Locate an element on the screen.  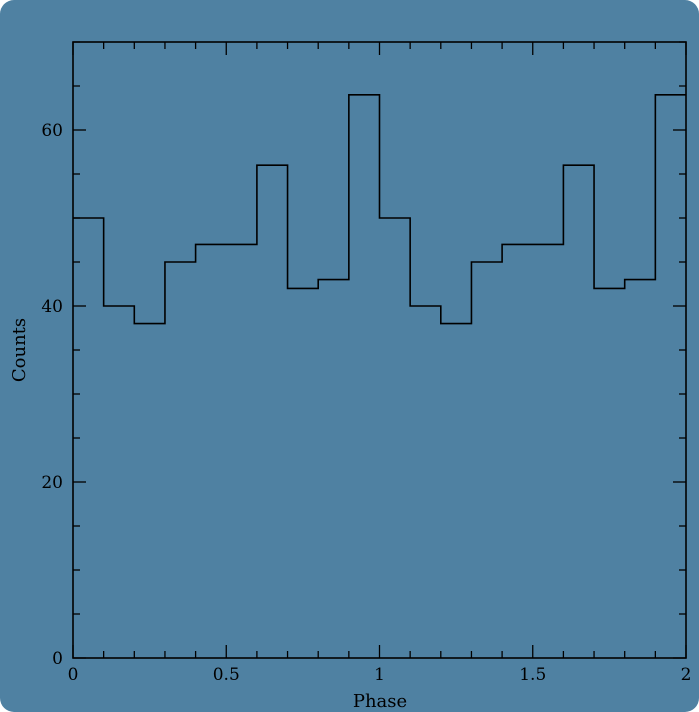
x-tick-label: 1 is located at coordinates (379, 675).